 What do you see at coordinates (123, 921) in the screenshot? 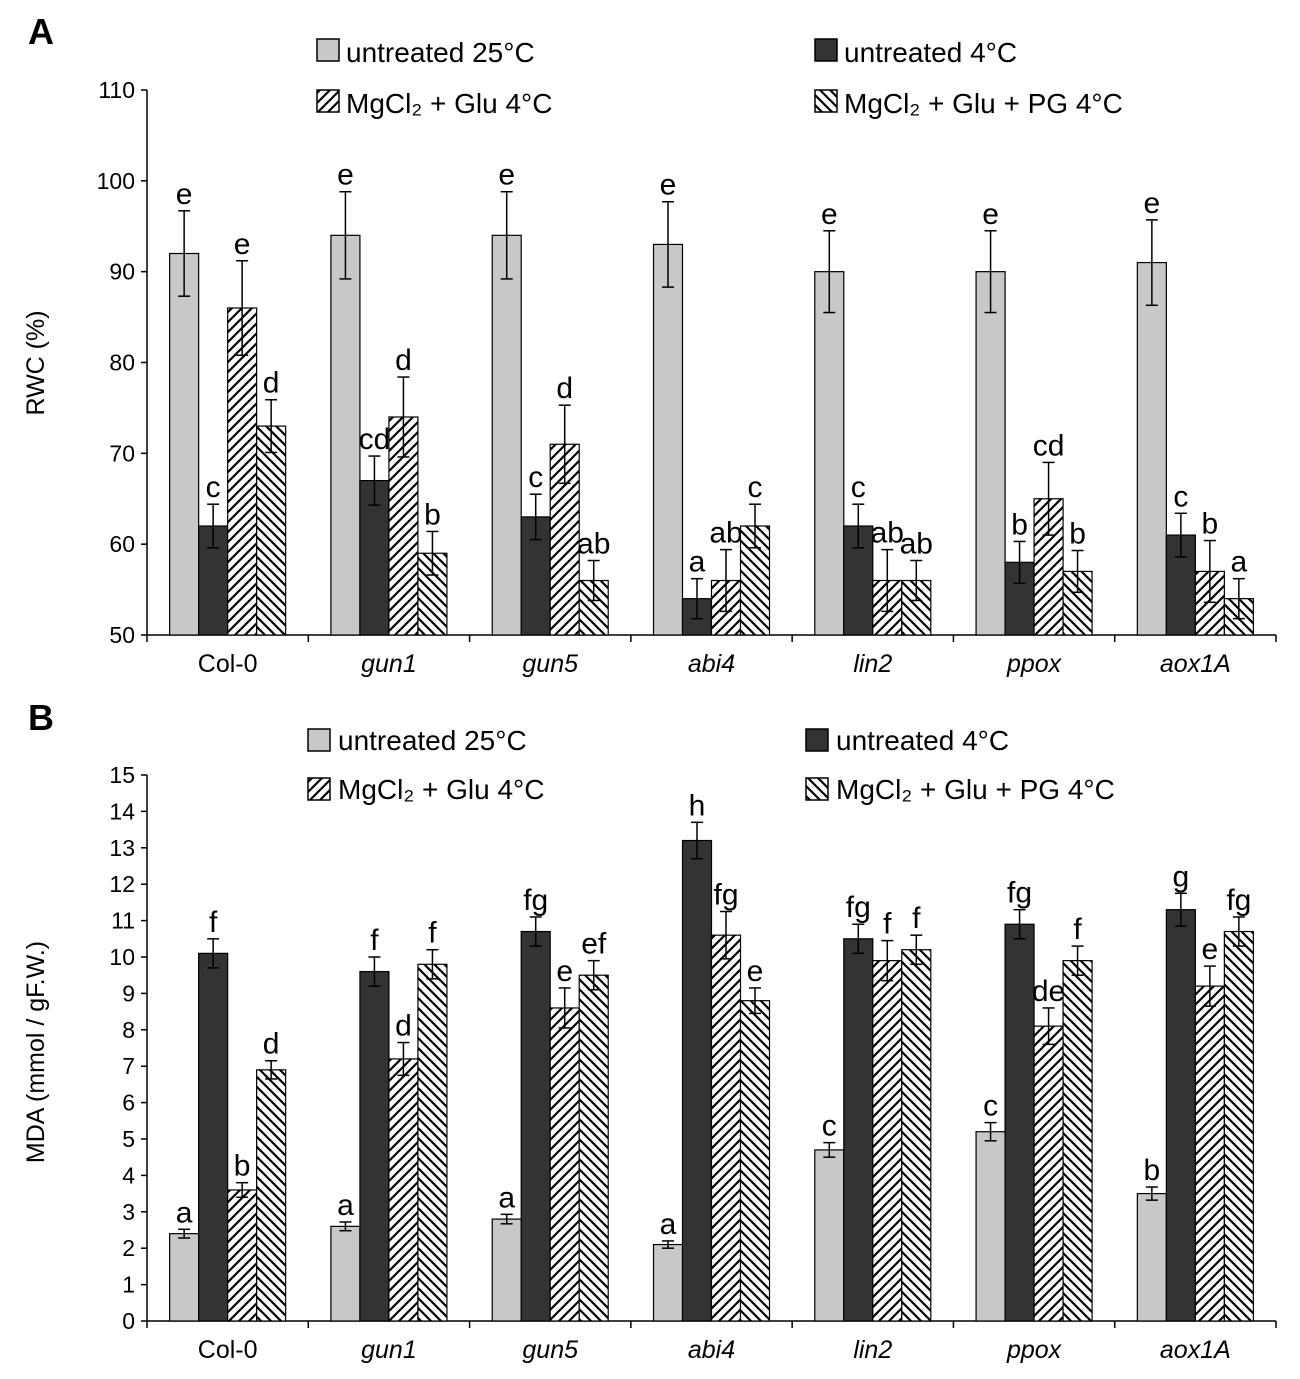
I see `y-tick-label: 11` at bounding box center [123, 921].